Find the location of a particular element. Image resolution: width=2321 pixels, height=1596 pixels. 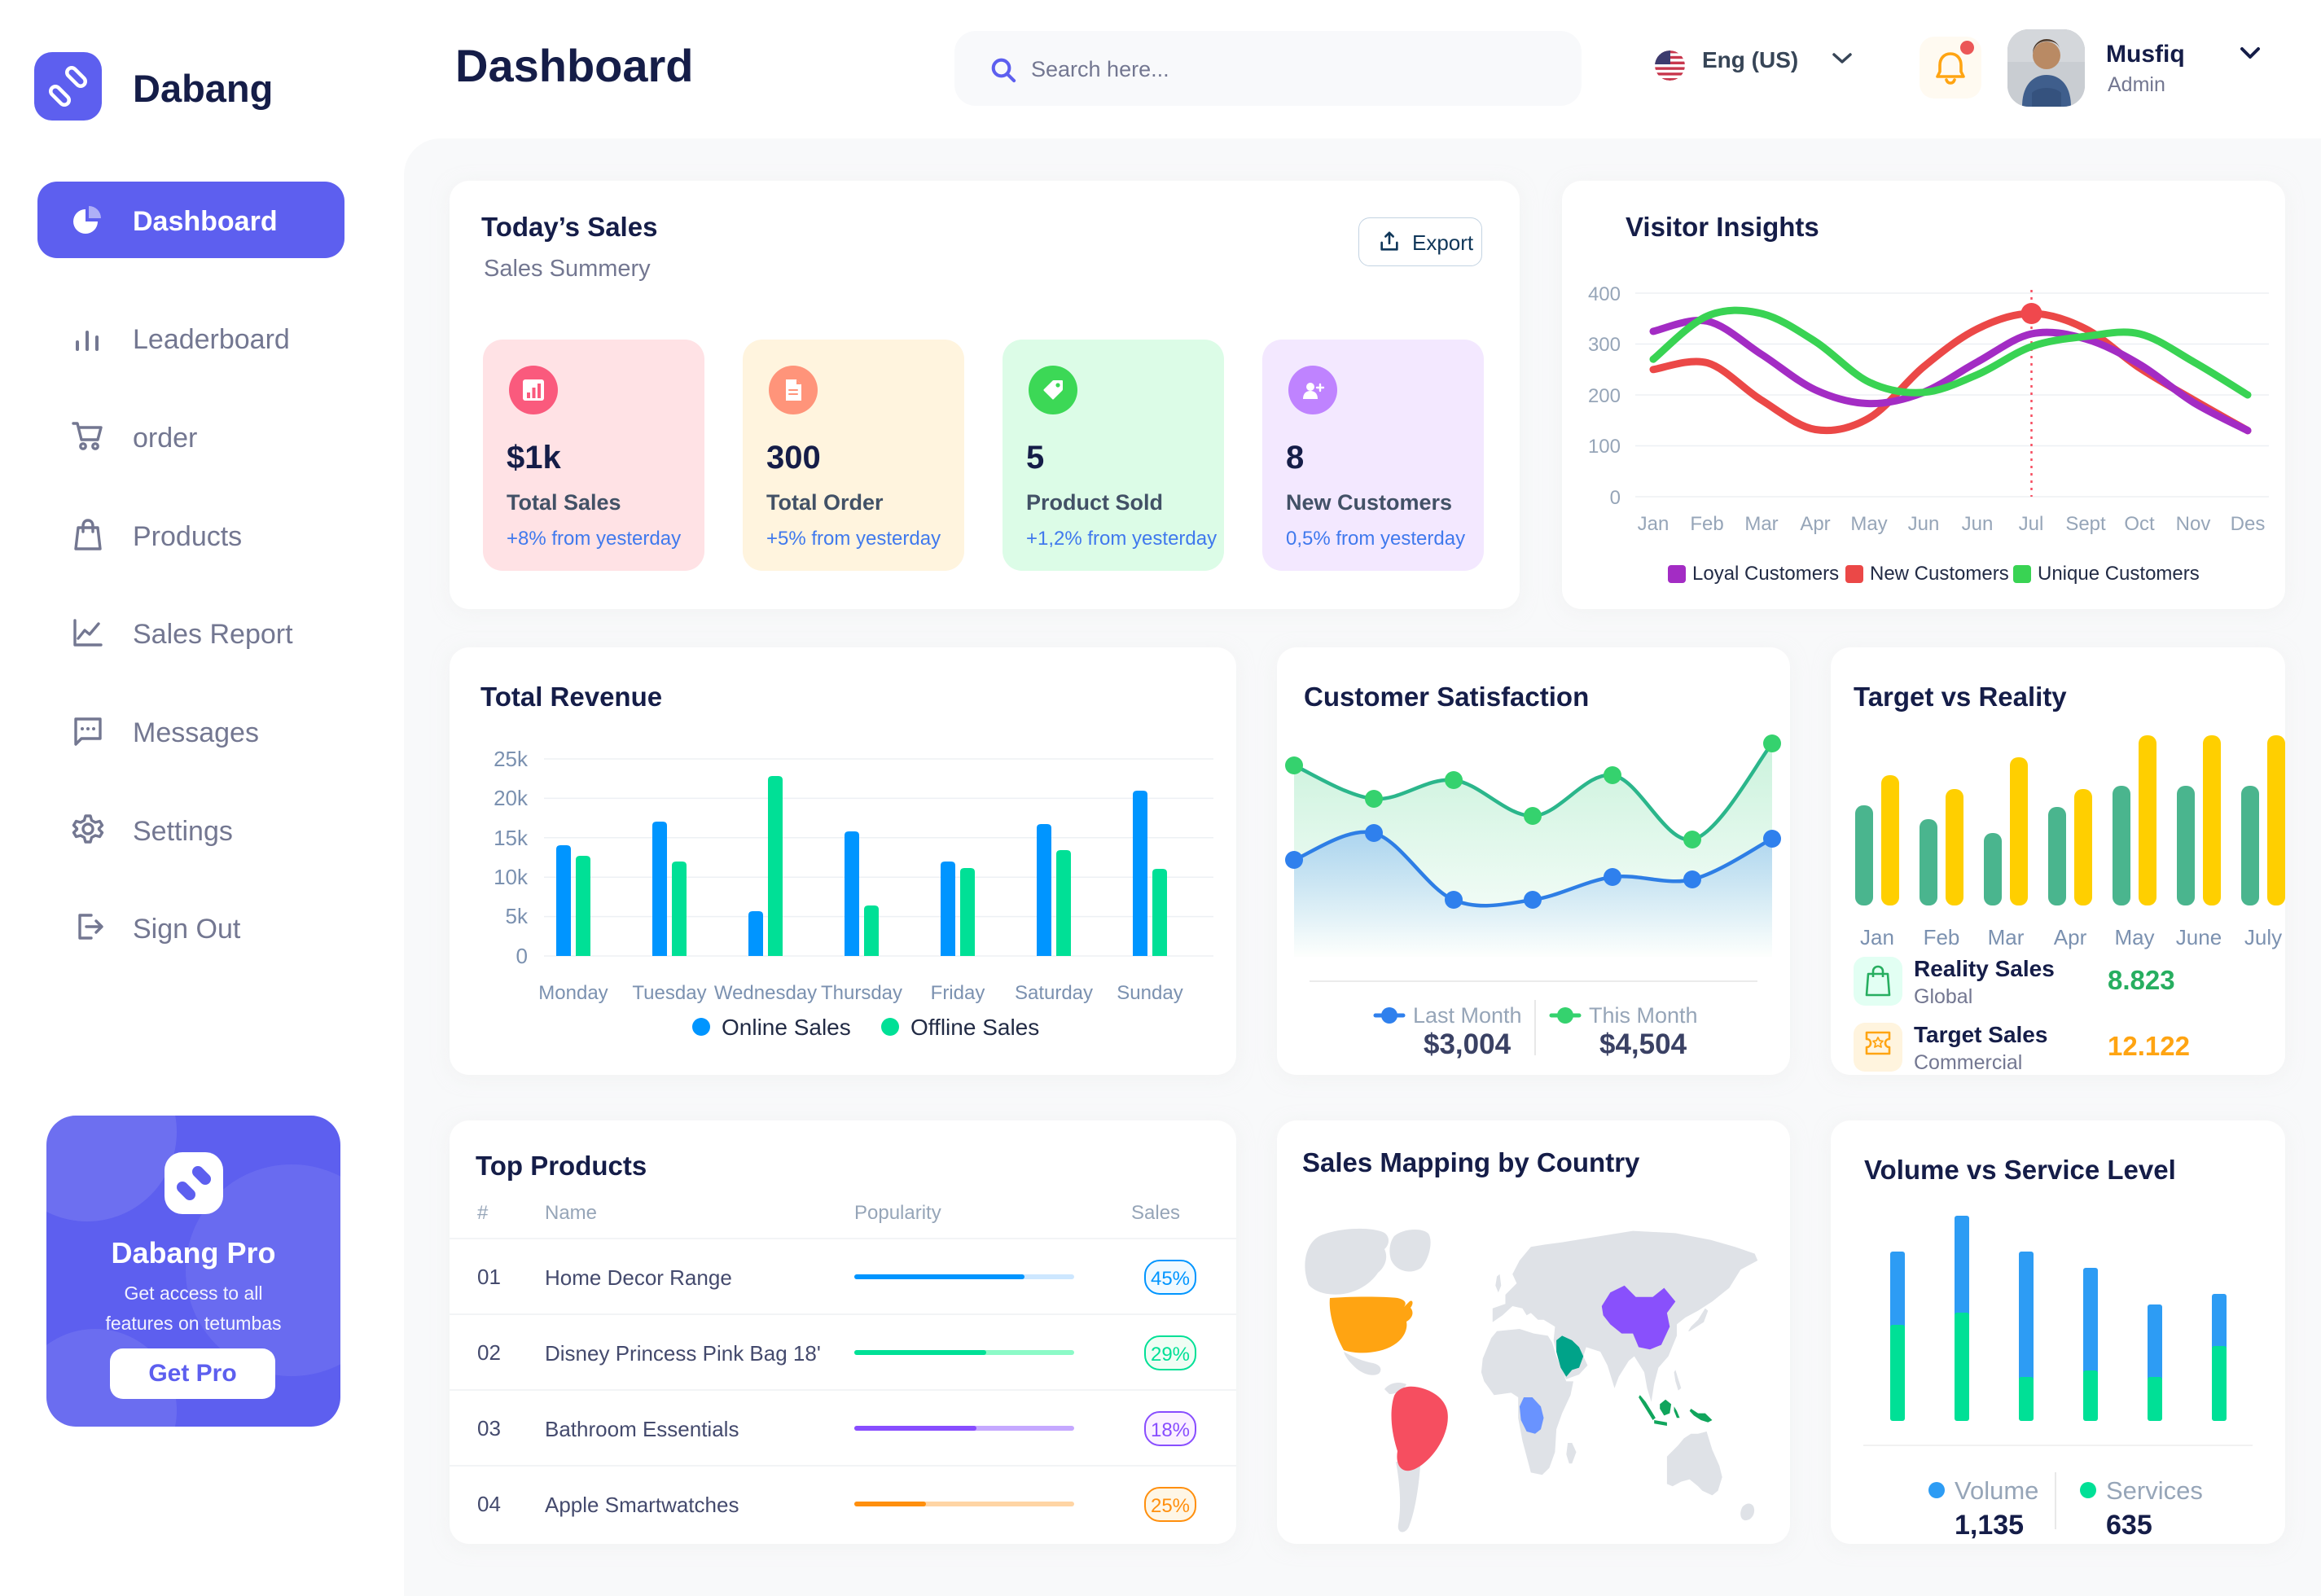

svg-text: Bathroom Essentials is located at coordinates (642, 1429).